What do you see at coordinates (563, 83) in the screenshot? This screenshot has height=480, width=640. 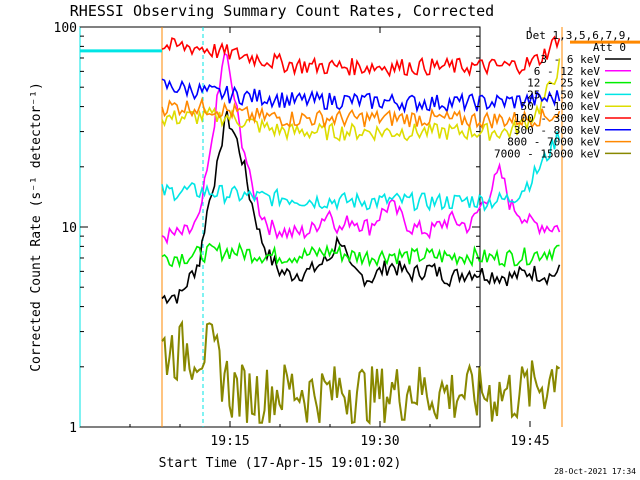 I see `legend-label-2: 12 - 25 keV` at bounding box center [563, 83].